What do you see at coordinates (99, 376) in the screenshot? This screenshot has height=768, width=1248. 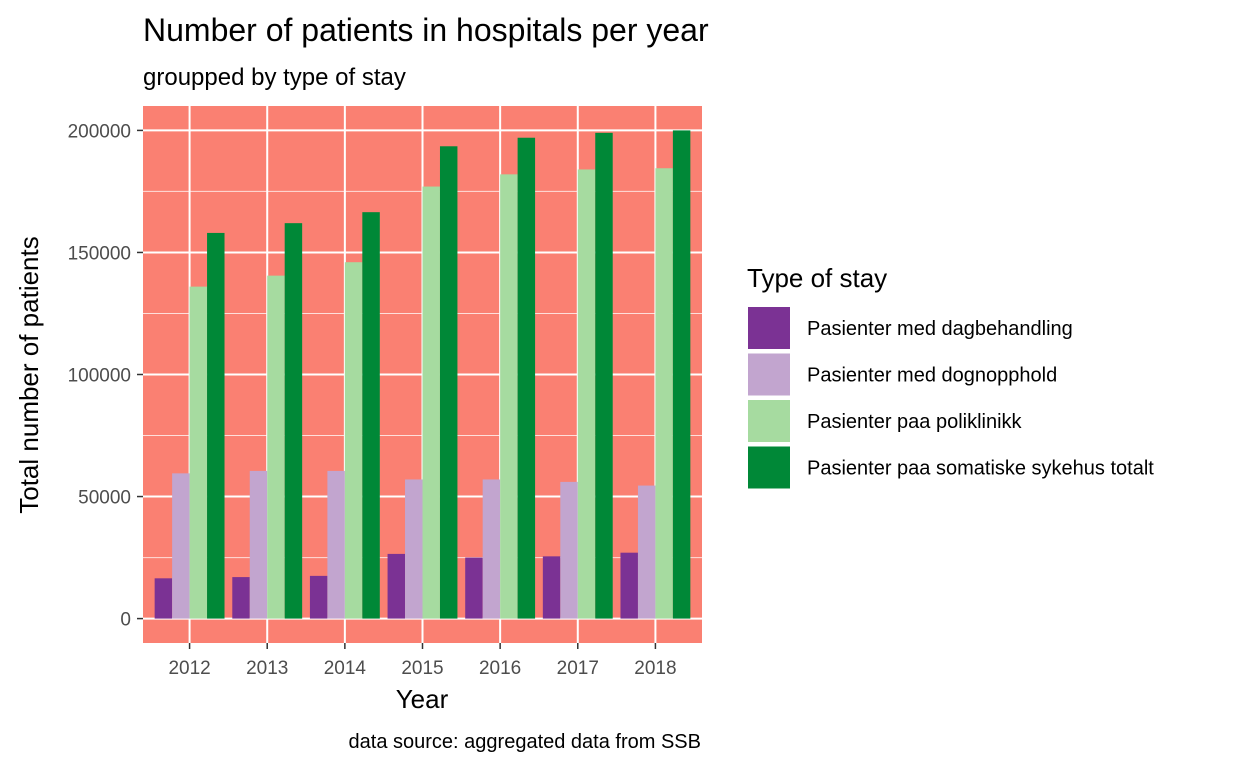 I see `y-tick-label: 100000` at bounding box center [99, 376].